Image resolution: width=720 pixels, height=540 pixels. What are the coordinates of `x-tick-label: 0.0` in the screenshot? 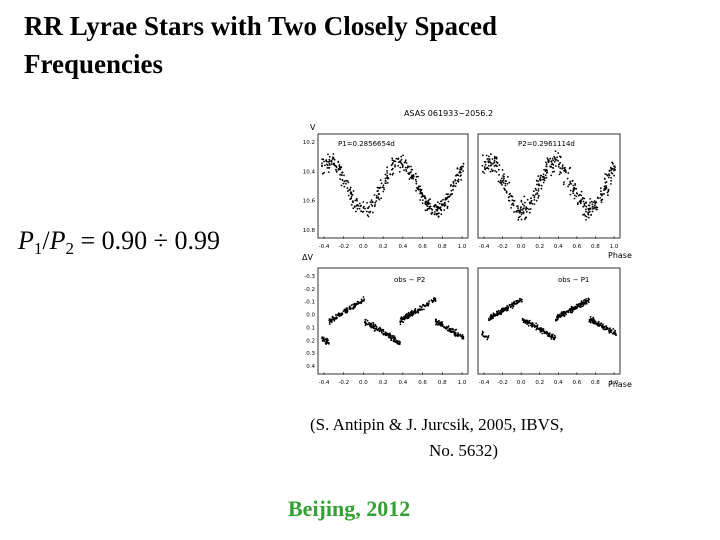 It's located at (363, 247).